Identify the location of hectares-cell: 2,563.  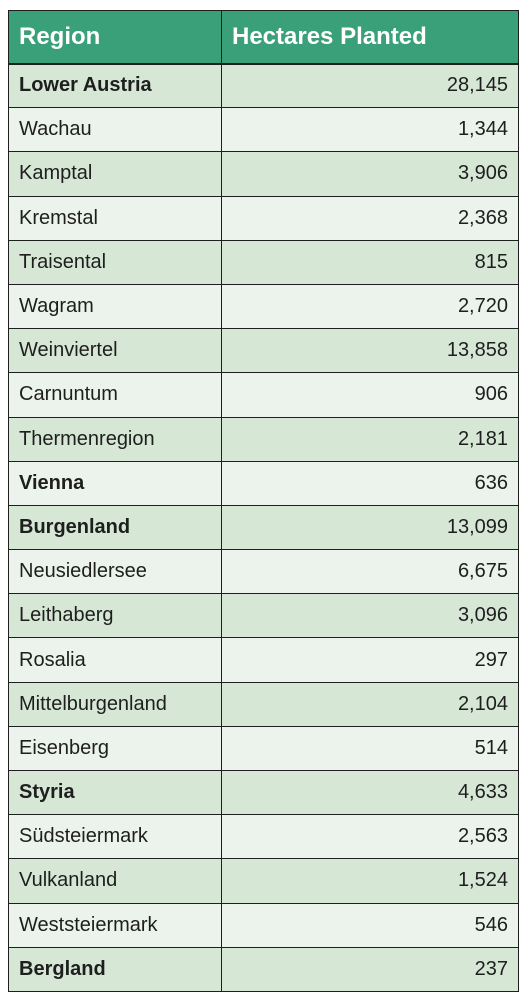
(370, 837).